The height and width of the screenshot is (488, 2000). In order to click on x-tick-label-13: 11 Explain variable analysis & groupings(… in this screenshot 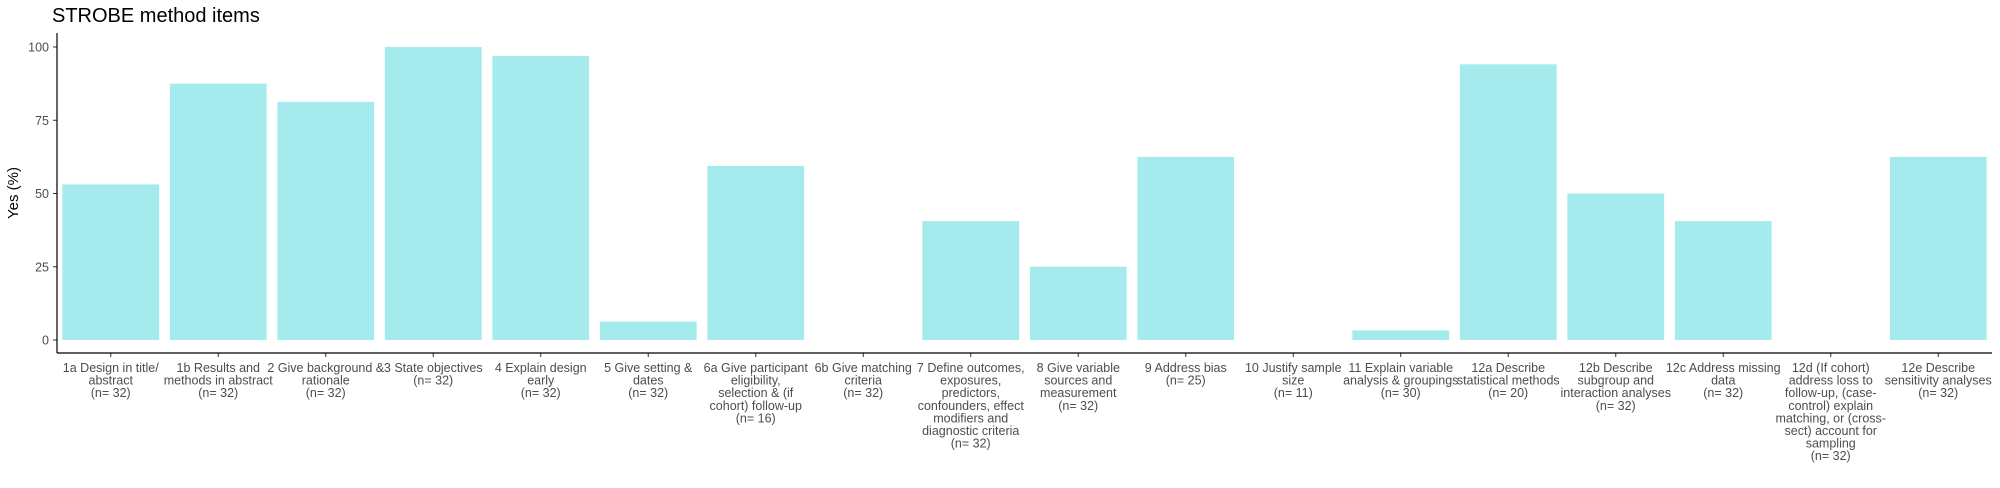, I will do `click(1400, 380)`.